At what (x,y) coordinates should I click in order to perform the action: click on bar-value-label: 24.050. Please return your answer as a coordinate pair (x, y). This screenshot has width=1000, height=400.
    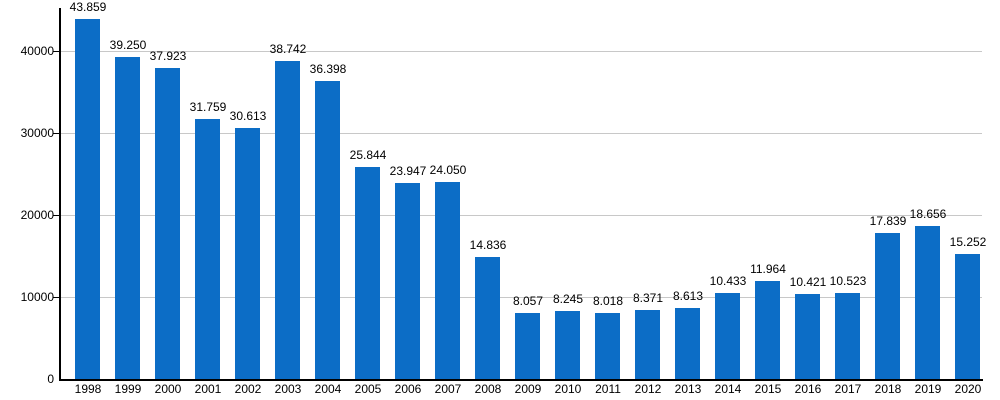
    Looking at the image, I should click on (448, 170).